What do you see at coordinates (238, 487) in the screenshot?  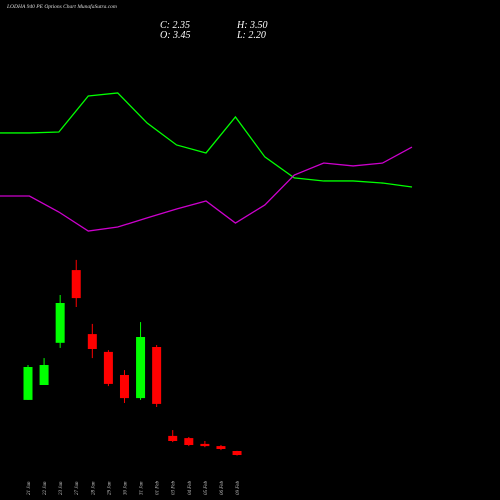 I see `x-tick-label: 09 Feb` at bounding box center [238, 487].